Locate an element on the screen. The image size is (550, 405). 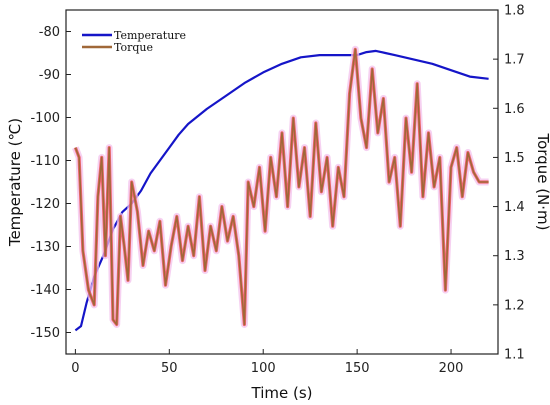
y-left-tick-label: -80 is located at coordinates (49, 32).